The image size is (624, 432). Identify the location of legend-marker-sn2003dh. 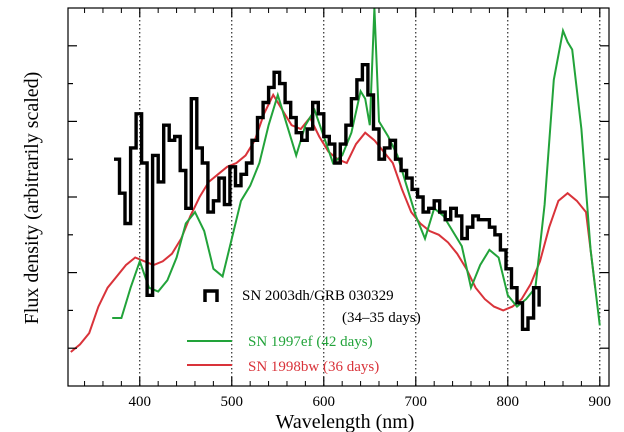
(211, 295).